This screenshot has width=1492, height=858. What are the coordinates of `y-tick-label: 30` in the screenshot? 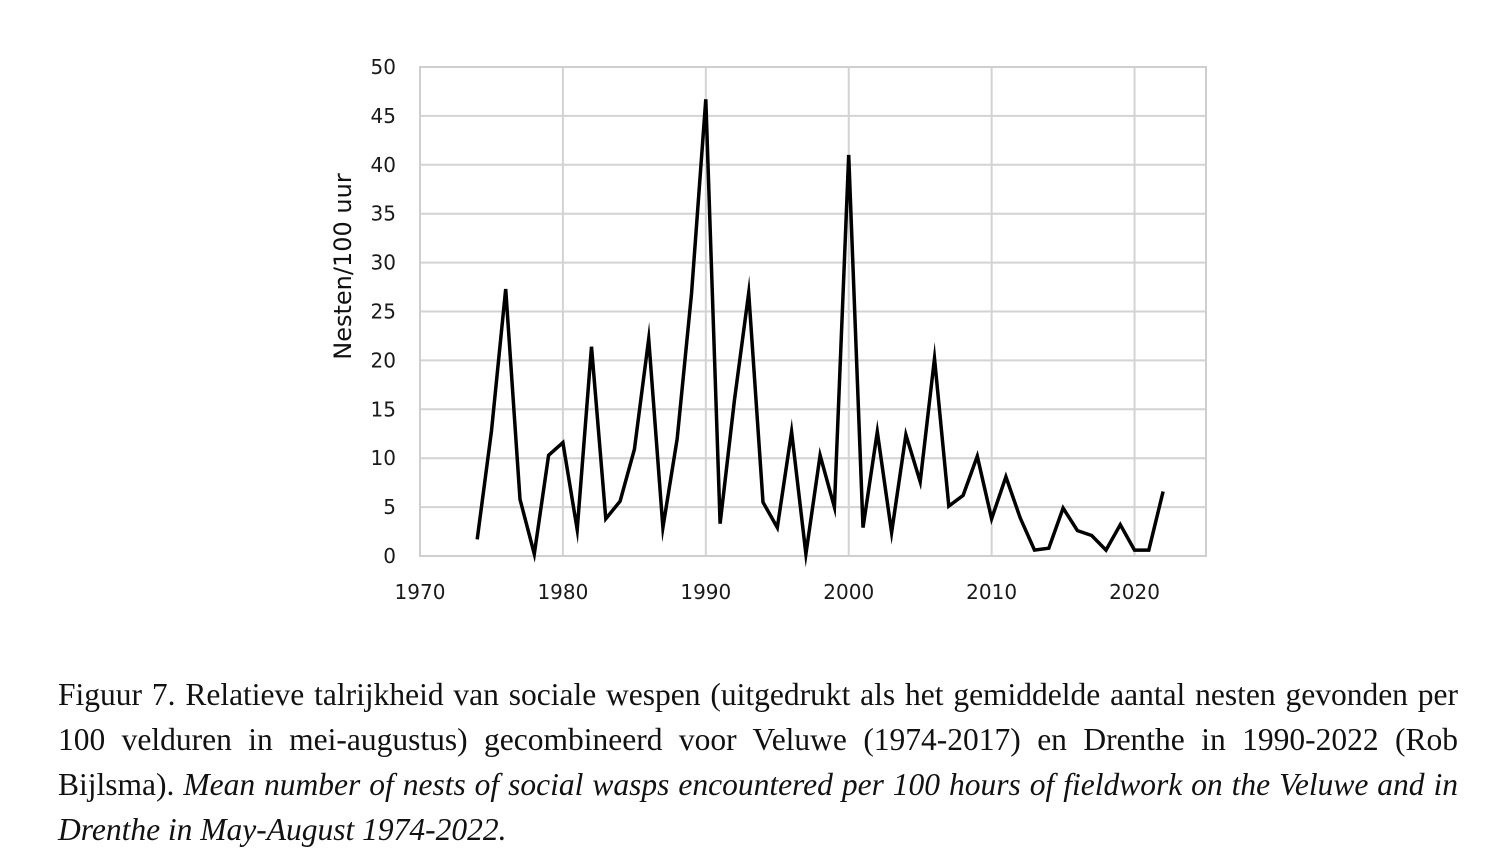 It's located at (383, 263).